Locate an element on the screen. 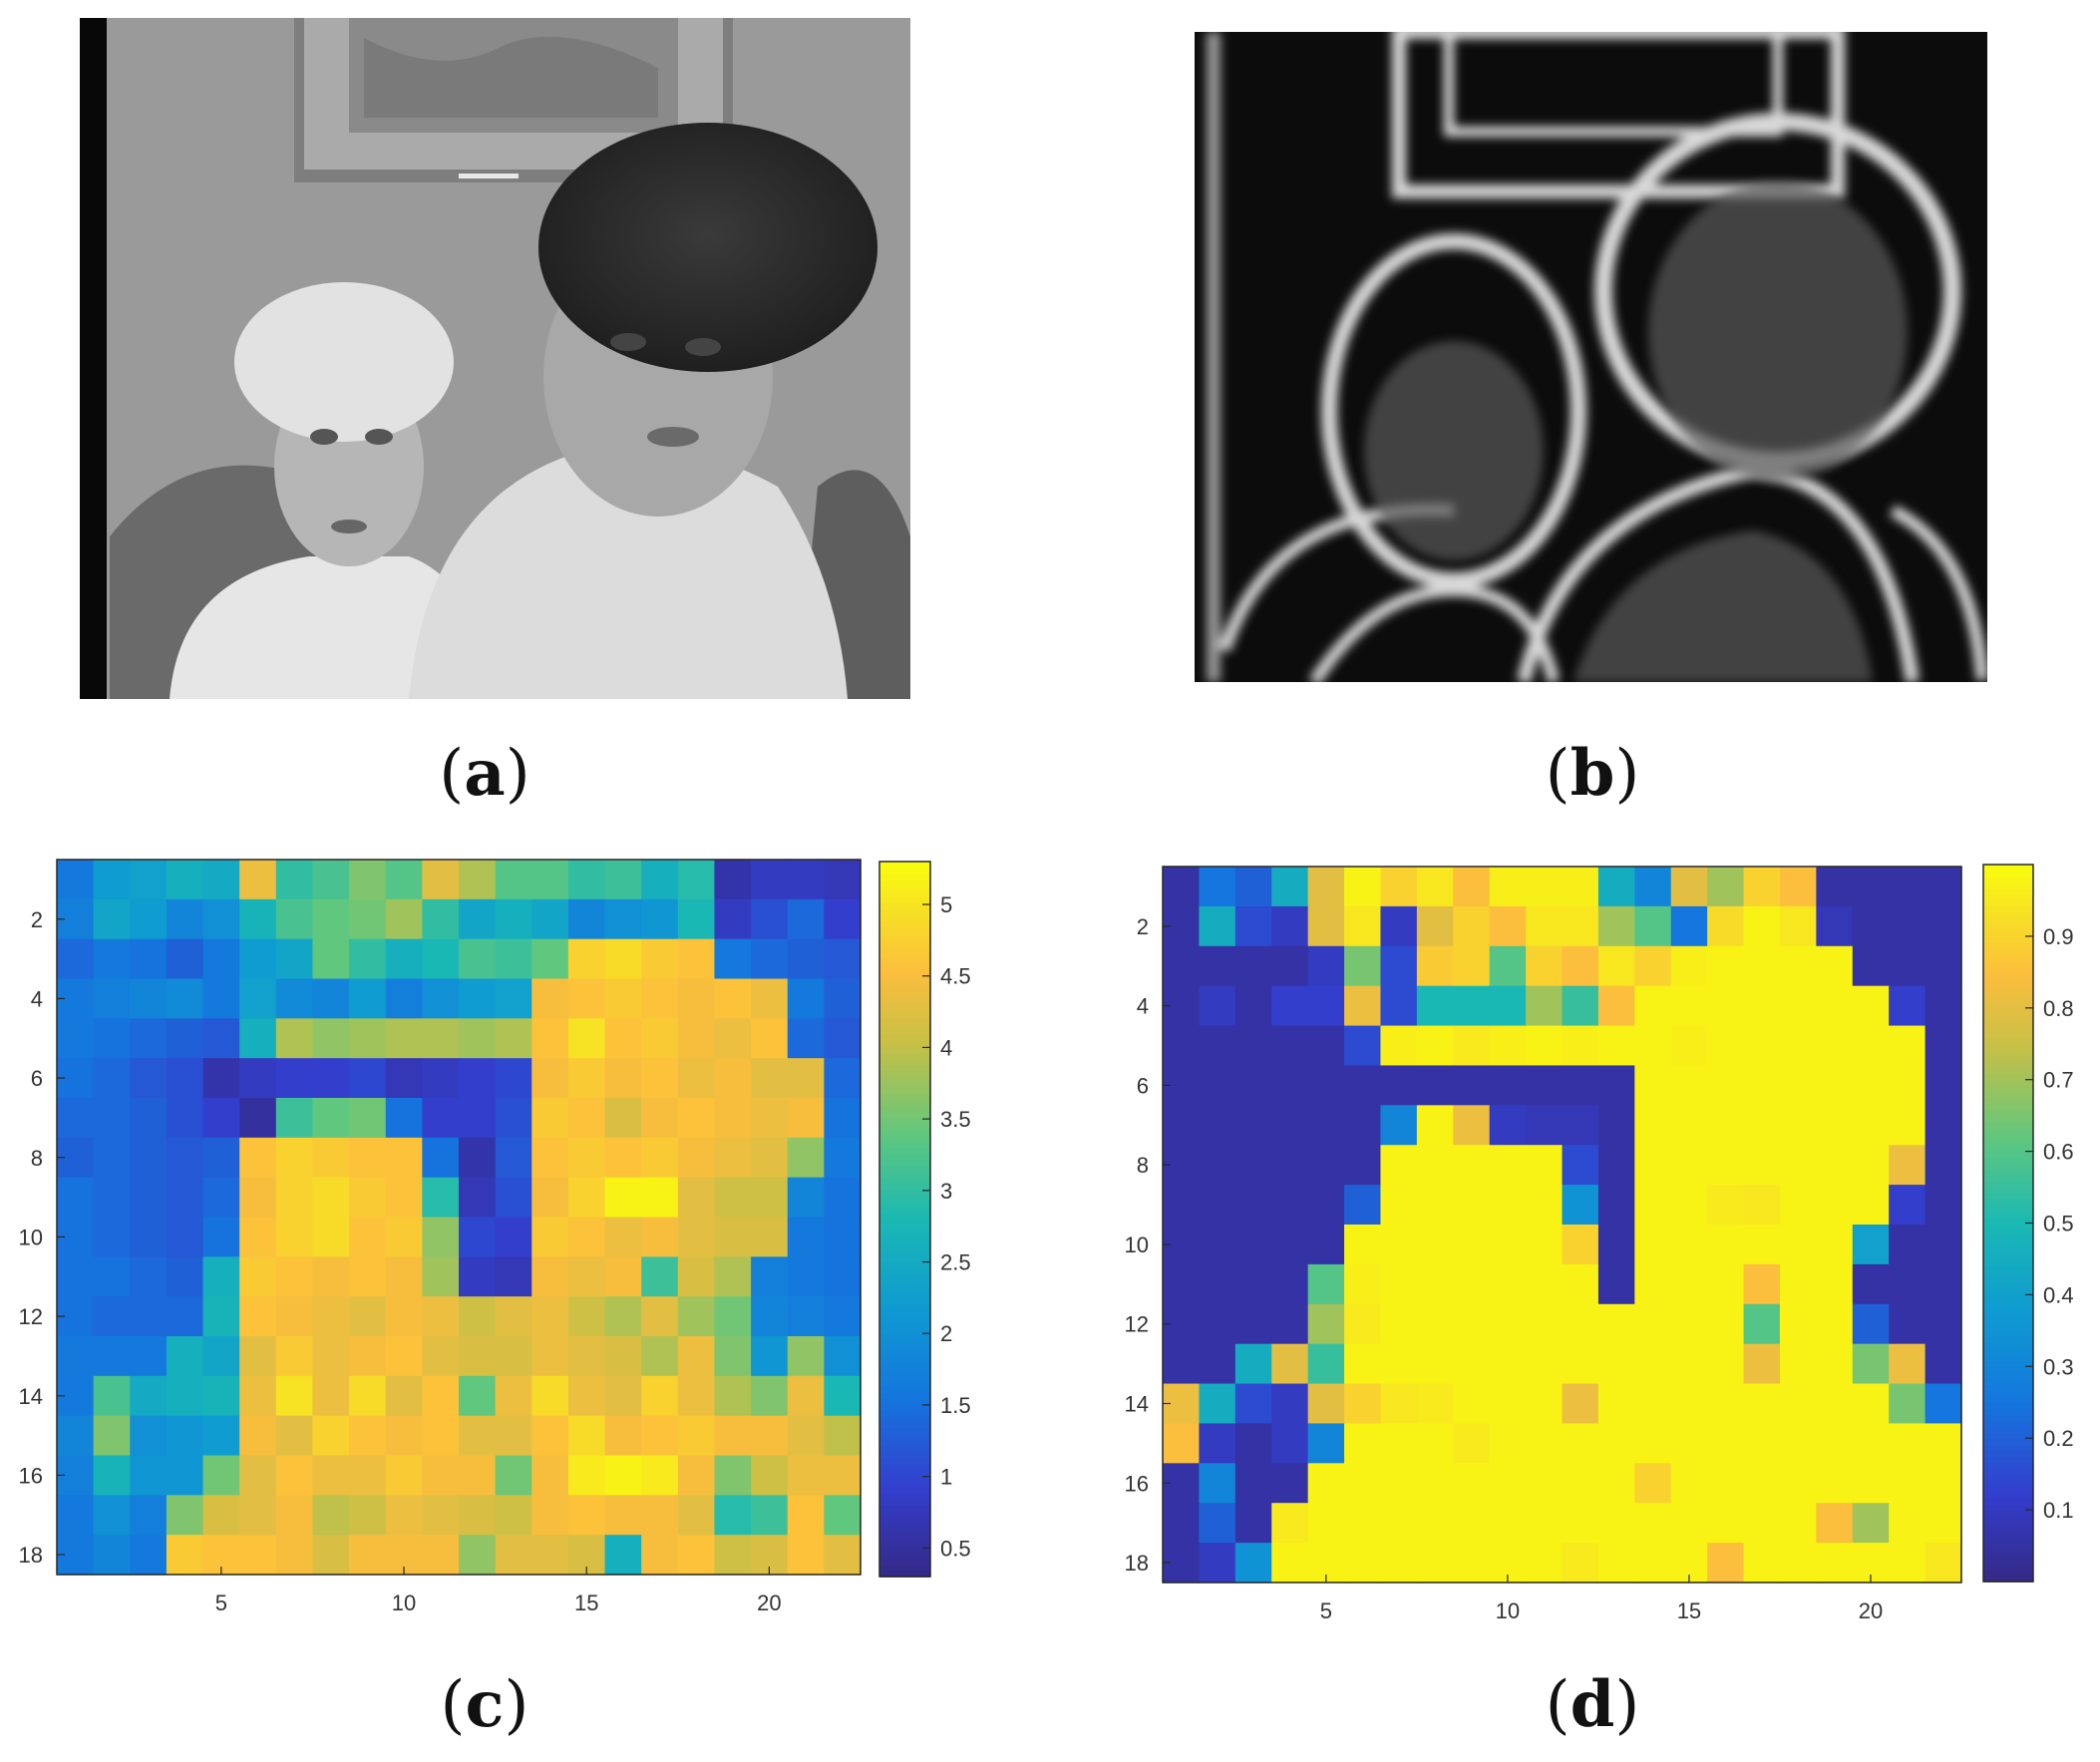 Image resolution: width=2100 pixels, height=1762 pixels. x-tick-label: 5 is located at coordinates (221, 1602).